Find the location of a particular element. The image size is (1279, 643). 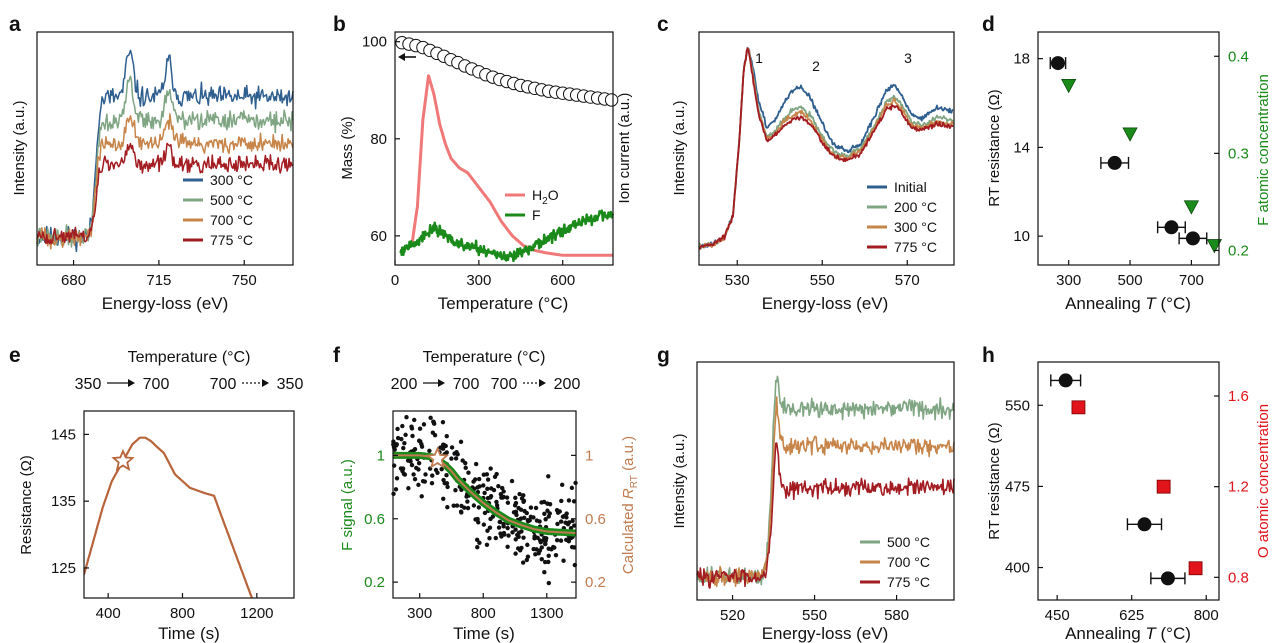

x-tick-label: 530 is located at coordinates (737, 280).